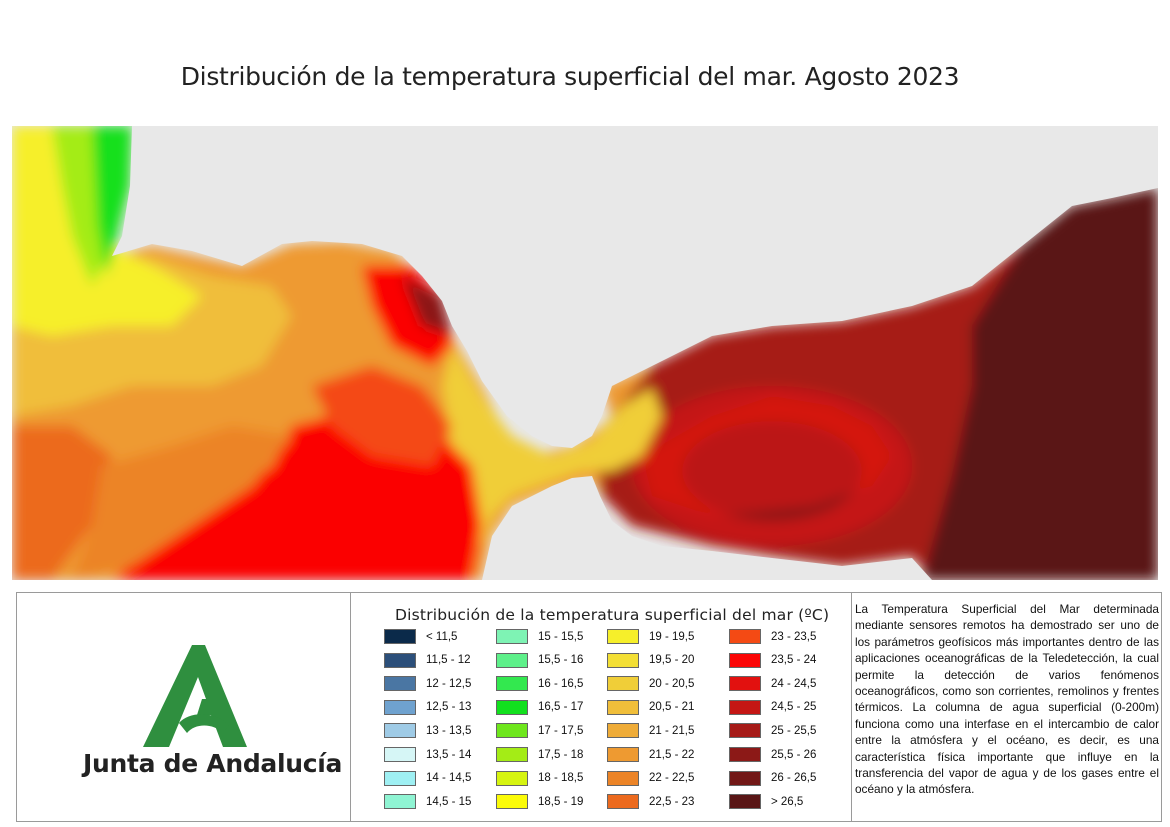 This screenshot has width=1170, height=827. I want to click on legend-label: 11,5 - 12, so click(448, 660).